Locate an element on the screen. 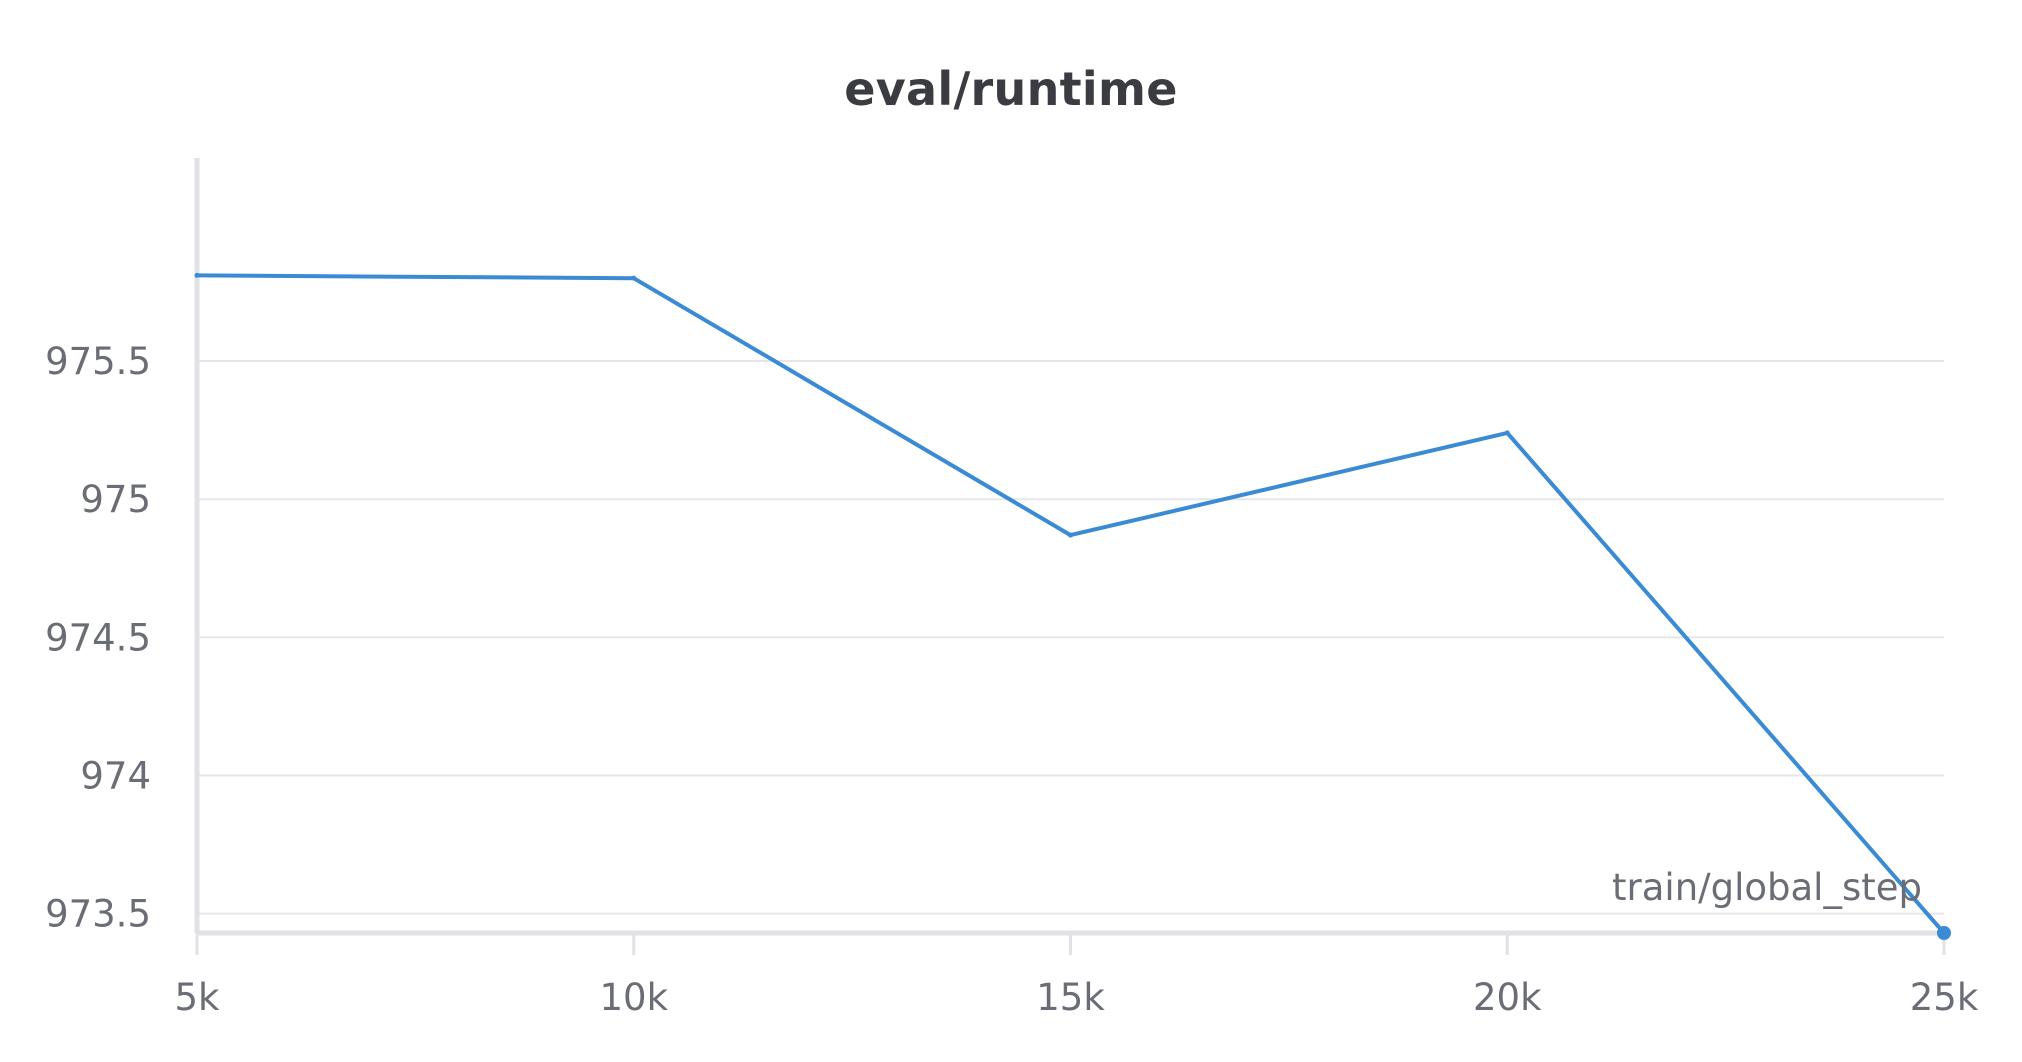  x-tick-label: 20k is located at coordinates (1507, 997).